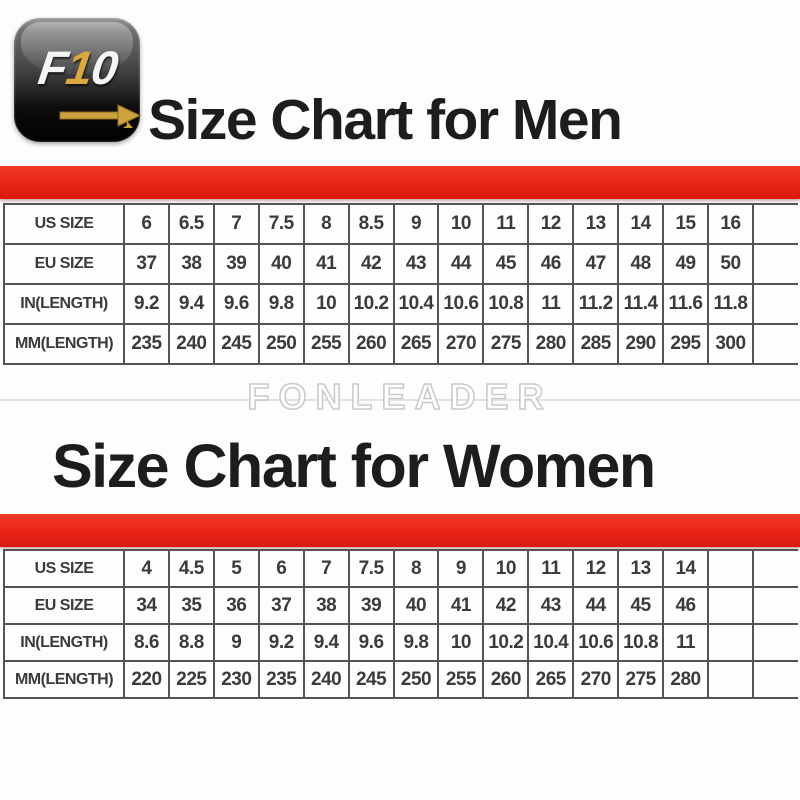 This screenshot has height=800, width=800. I want to click on size-table-row: EU SIZE 37 38 39 40 41 42 43 44 45 46 47 48 49 50, so click(400, 264).